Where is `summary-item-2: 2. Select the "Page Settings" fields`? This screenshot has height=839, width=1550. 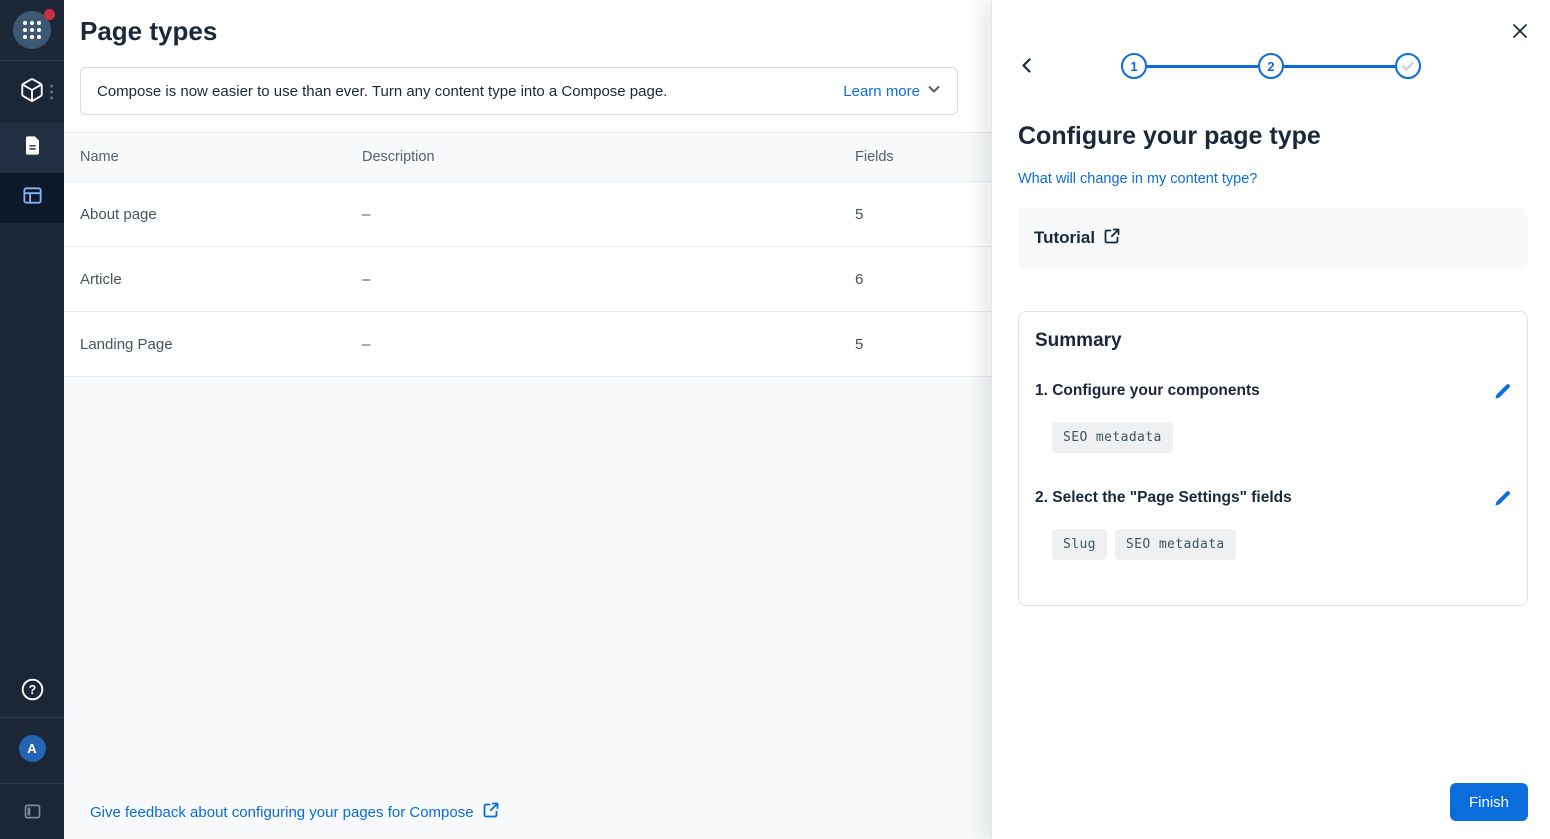
summary-item-2: 2. Select the "Page Settings" fields is located at coordinates (1273, 498).